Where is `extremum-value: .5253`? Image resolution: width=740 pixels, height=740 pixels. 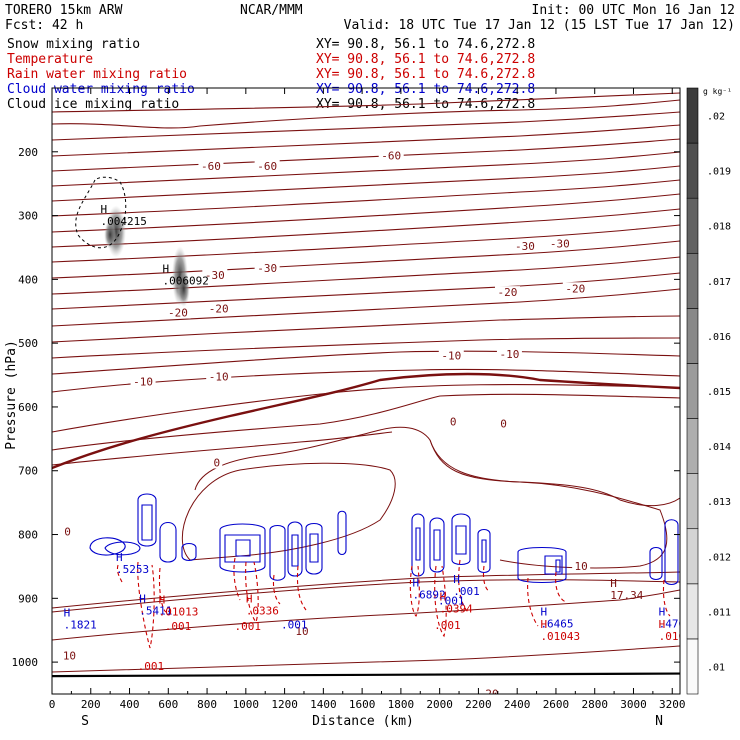
extremum-value: .5253 is located at coordinates (132, 569).